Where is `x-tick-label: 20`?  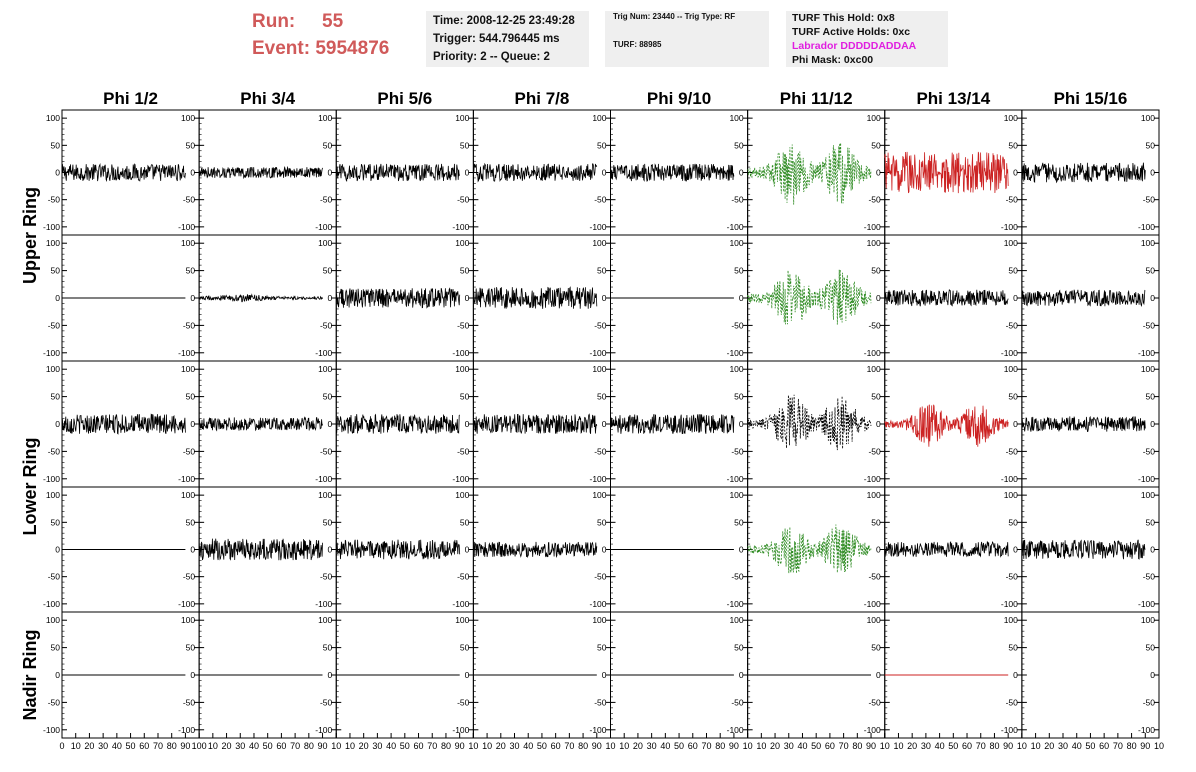
x-tick-label: 20 is located at coordinates (227, 746).